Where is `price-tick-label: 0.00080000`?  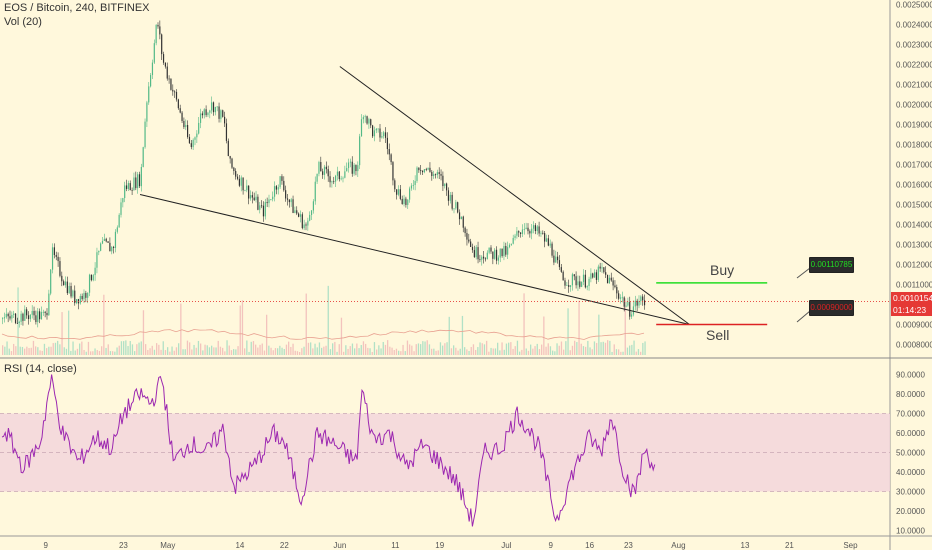 price-tick-label: 0.00080000 is located at coordinates (914, 345).